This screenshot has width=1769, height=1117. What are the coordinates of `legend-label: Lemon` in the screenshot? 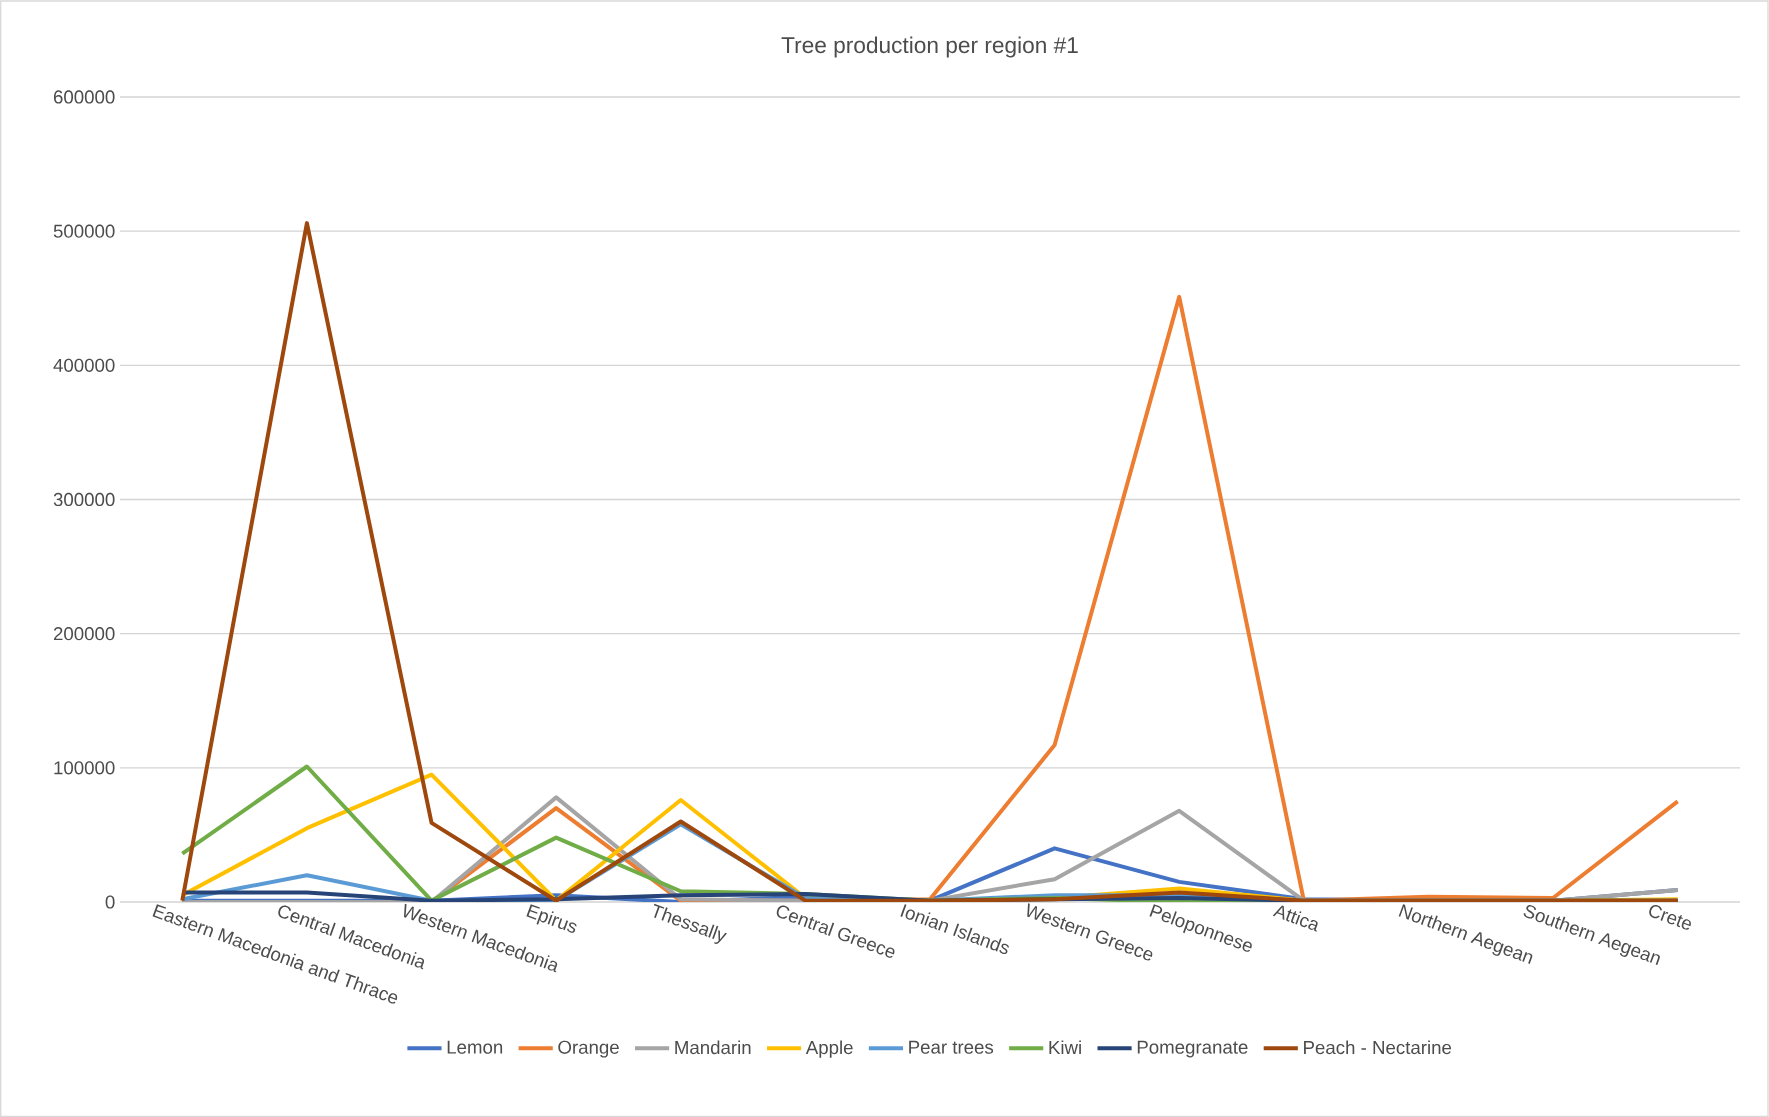 It's located at (475, 1047).